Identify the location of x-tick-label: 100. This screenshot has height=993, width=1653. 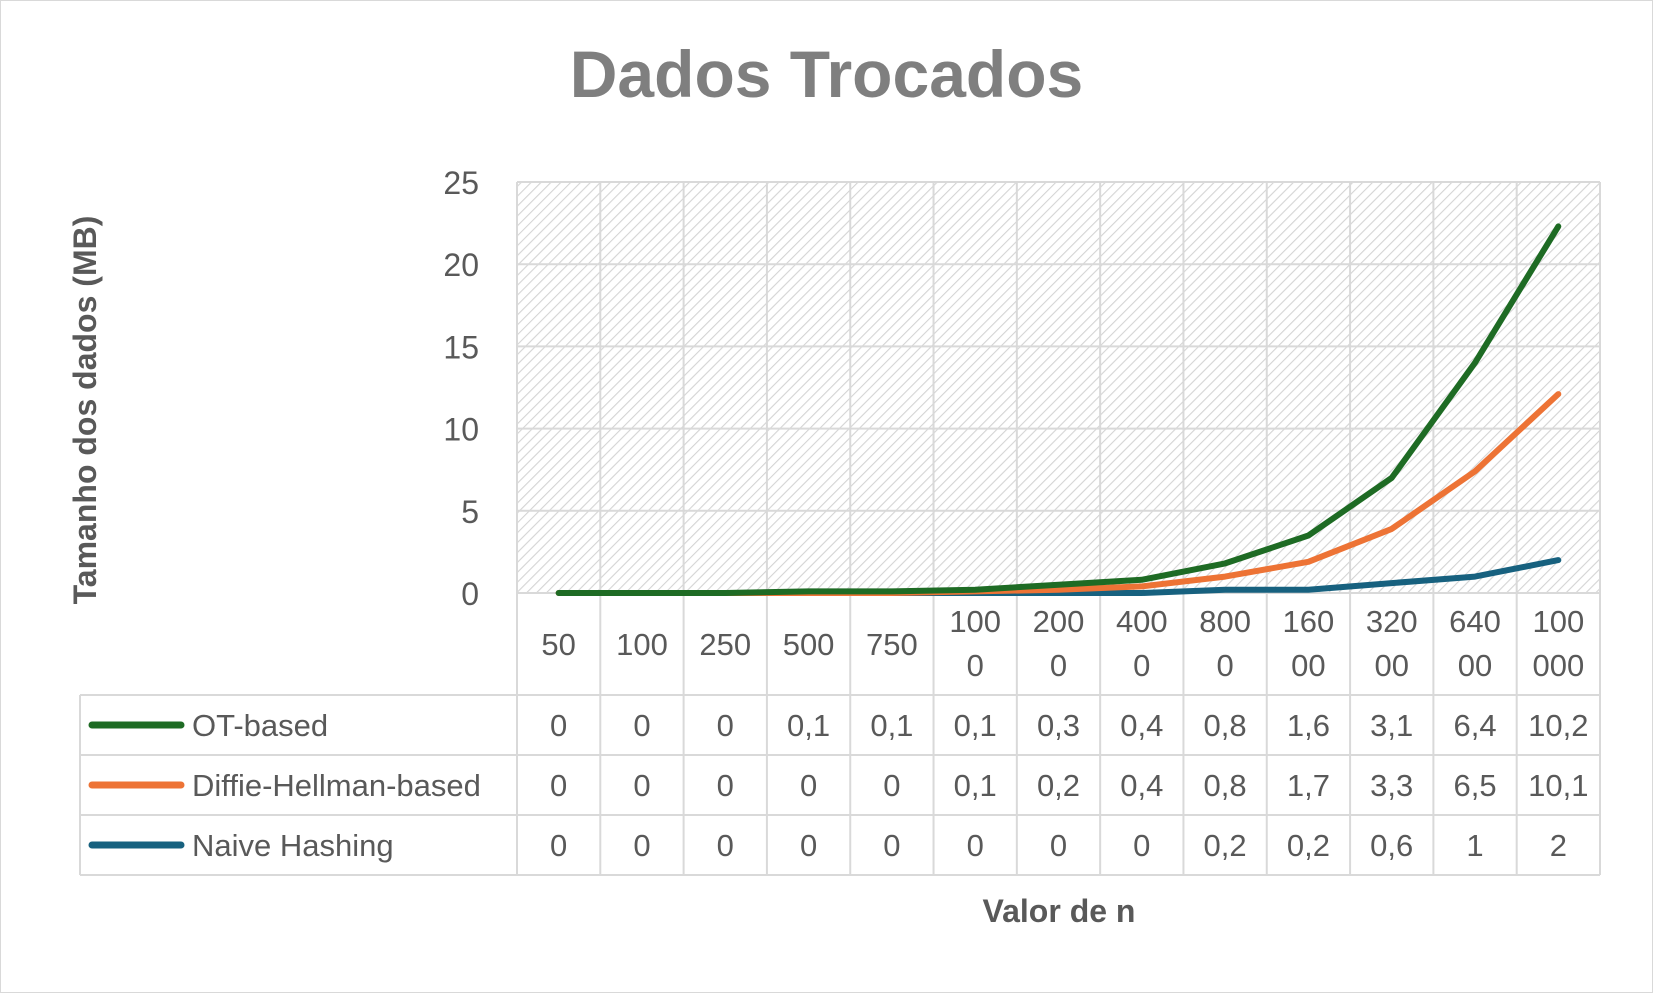
(642, 644).